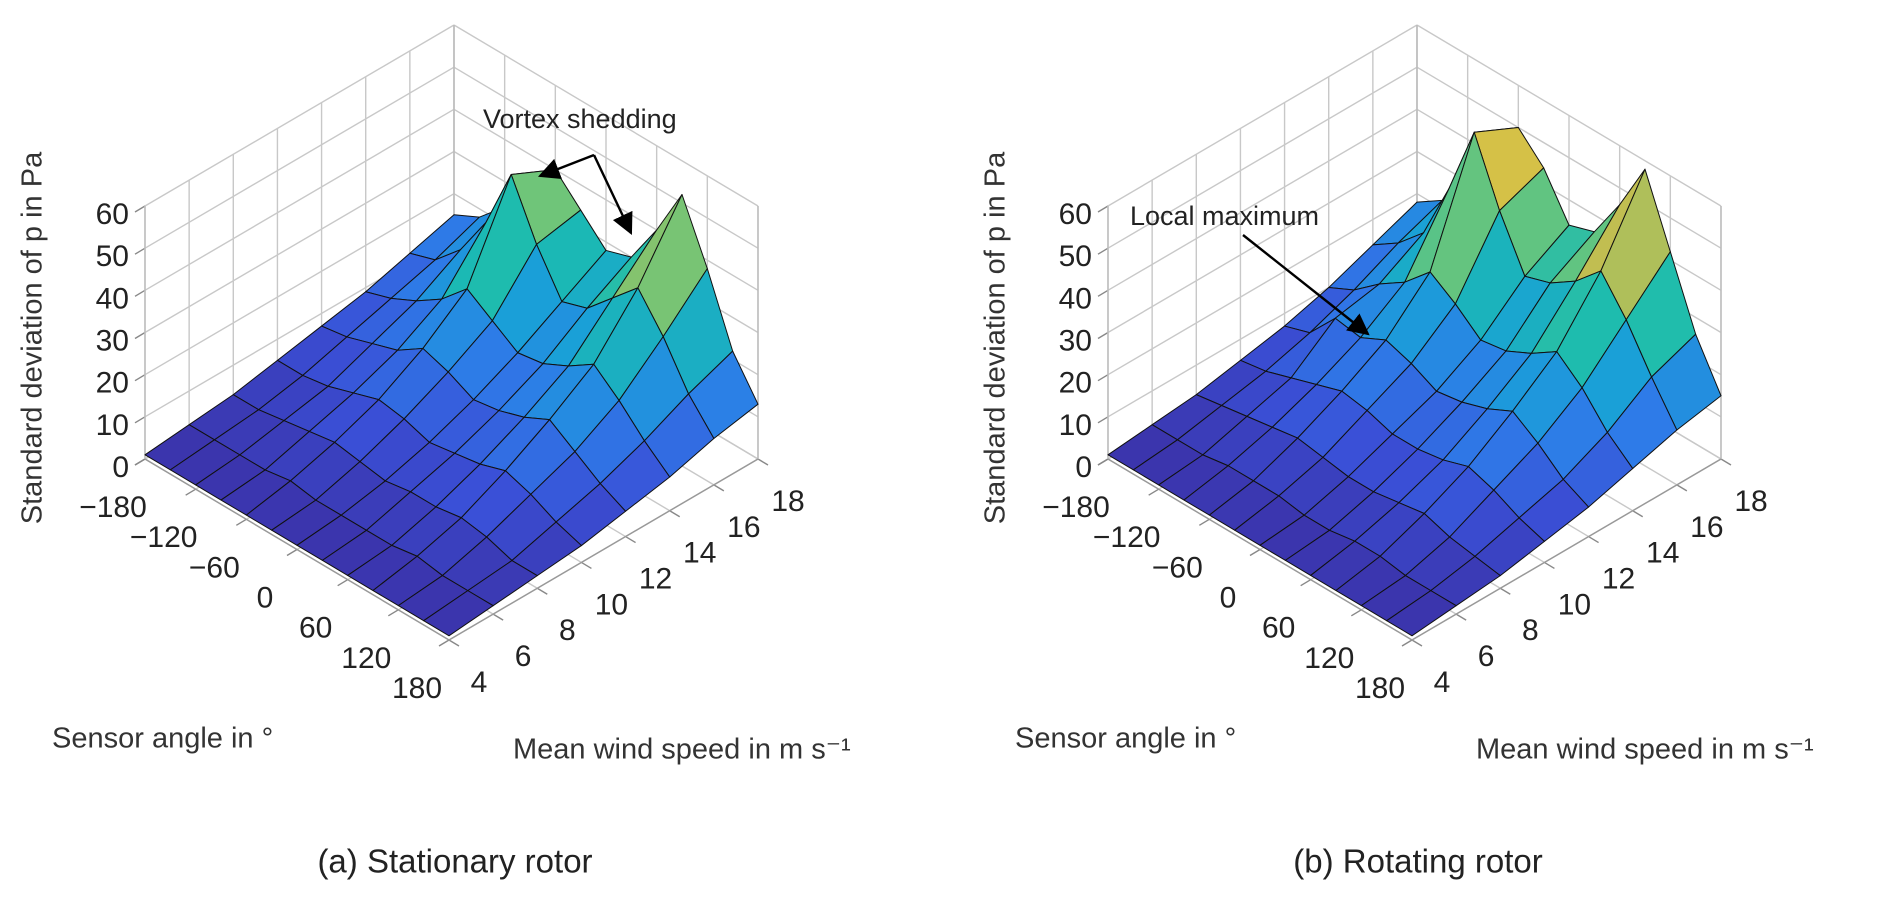 This screenshot has height=905, width=1892. What do you see at coordinates (1076, 507) in the screenshot?
I see `x-tick-label: −180` at bounding box center [1076, 507].